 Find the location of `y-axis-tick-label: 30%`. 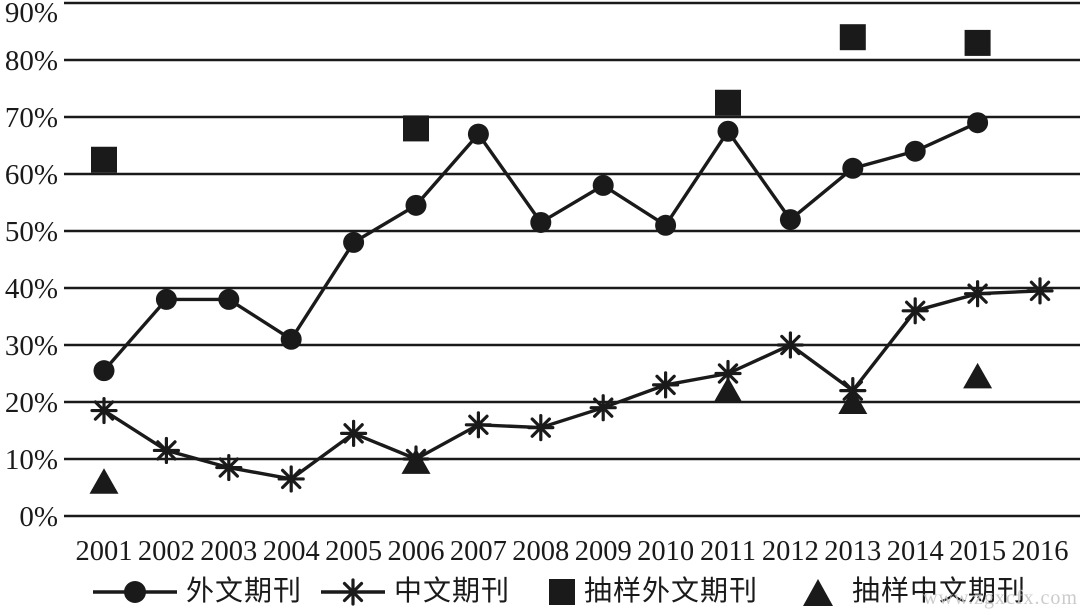

y-axis-tick-label: 30% is located at coordinates (31, 346).